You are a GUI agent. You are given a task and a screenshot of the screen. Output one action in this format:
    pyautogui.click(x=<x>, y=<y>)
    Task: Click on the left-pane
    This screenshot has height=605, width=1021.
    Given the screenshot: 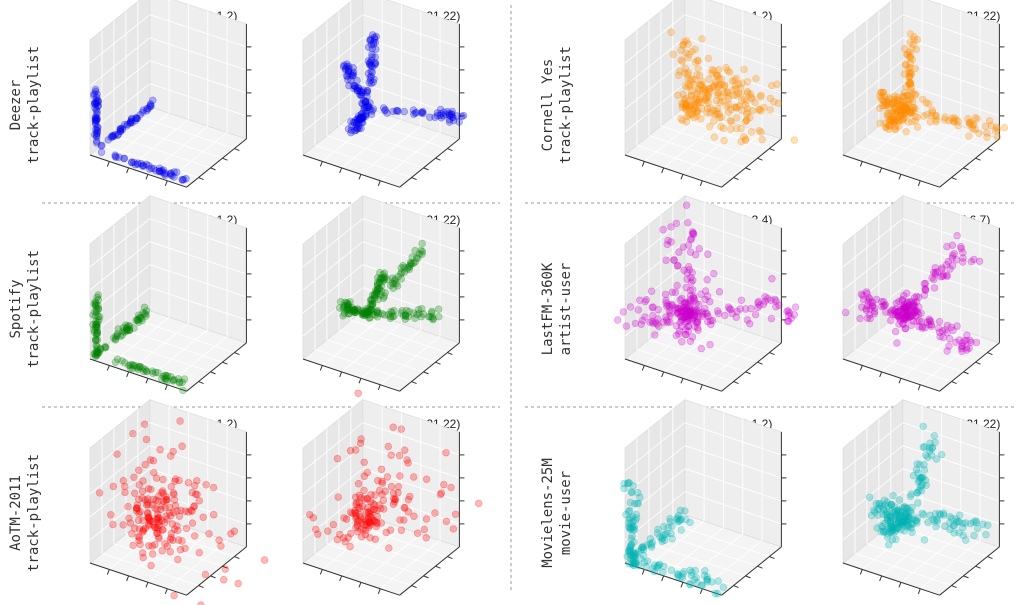 What is the action you would take?
    pyautogui.click(x=873, y=78)
    